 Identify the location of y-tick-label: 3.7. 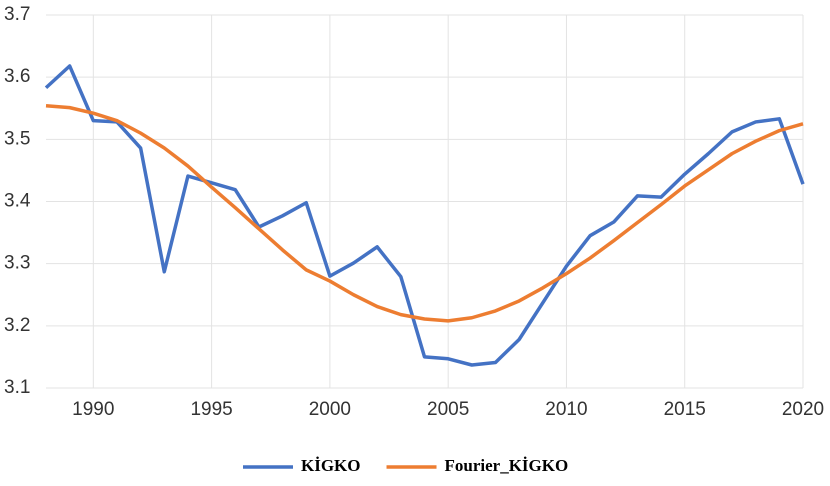
(17, 14).